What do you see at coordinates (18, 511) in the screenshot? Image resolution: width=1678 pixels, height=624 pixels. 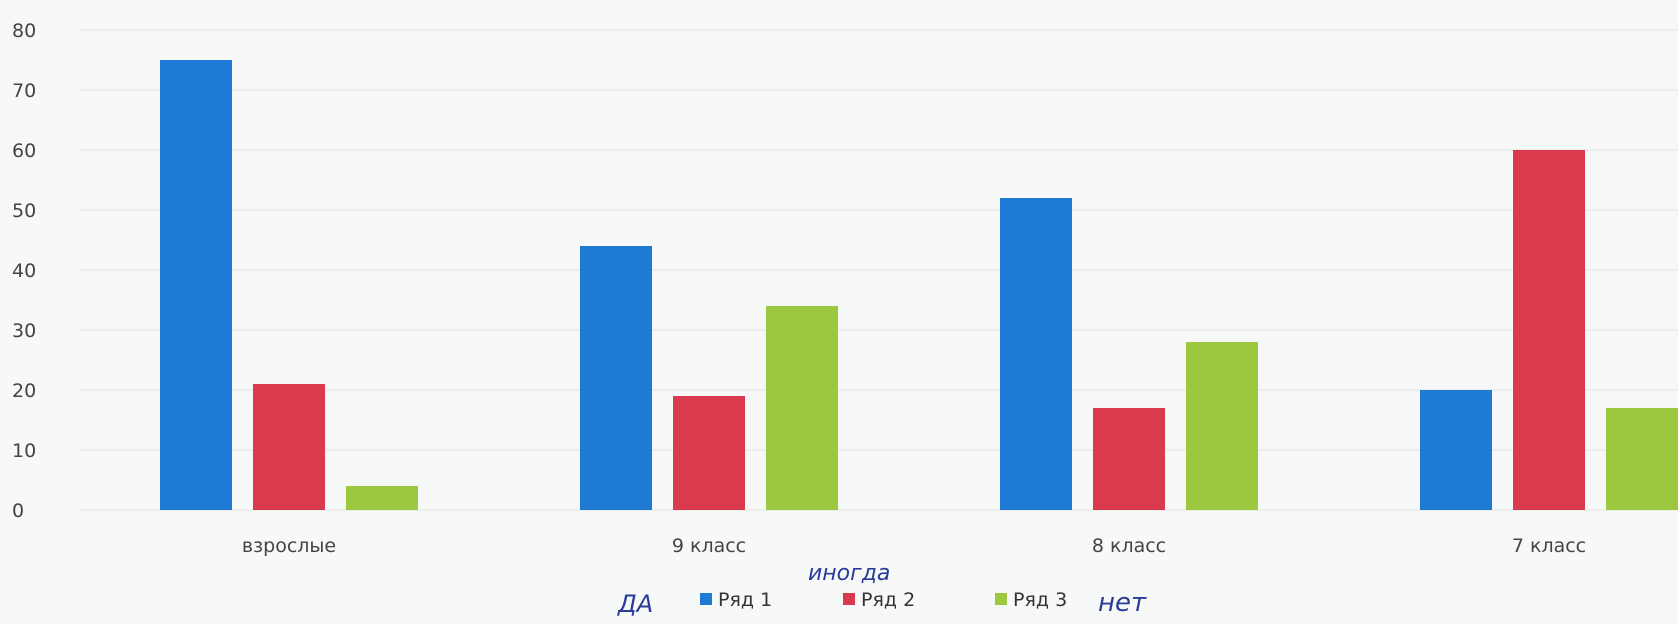 I see `y-tick-label: 0` at bounding box center [18, 511].